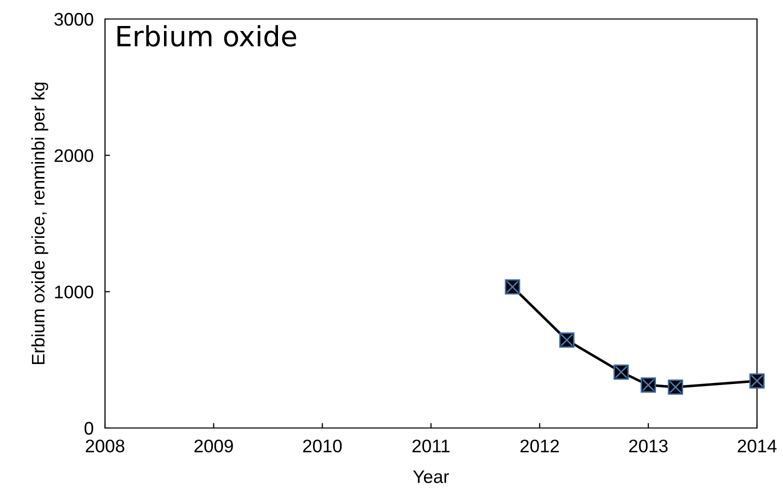  What do you see at coordinates (213, 446) in the screenshot?
I see `x-tick-label: 2009` at bounding box center [213, 446].